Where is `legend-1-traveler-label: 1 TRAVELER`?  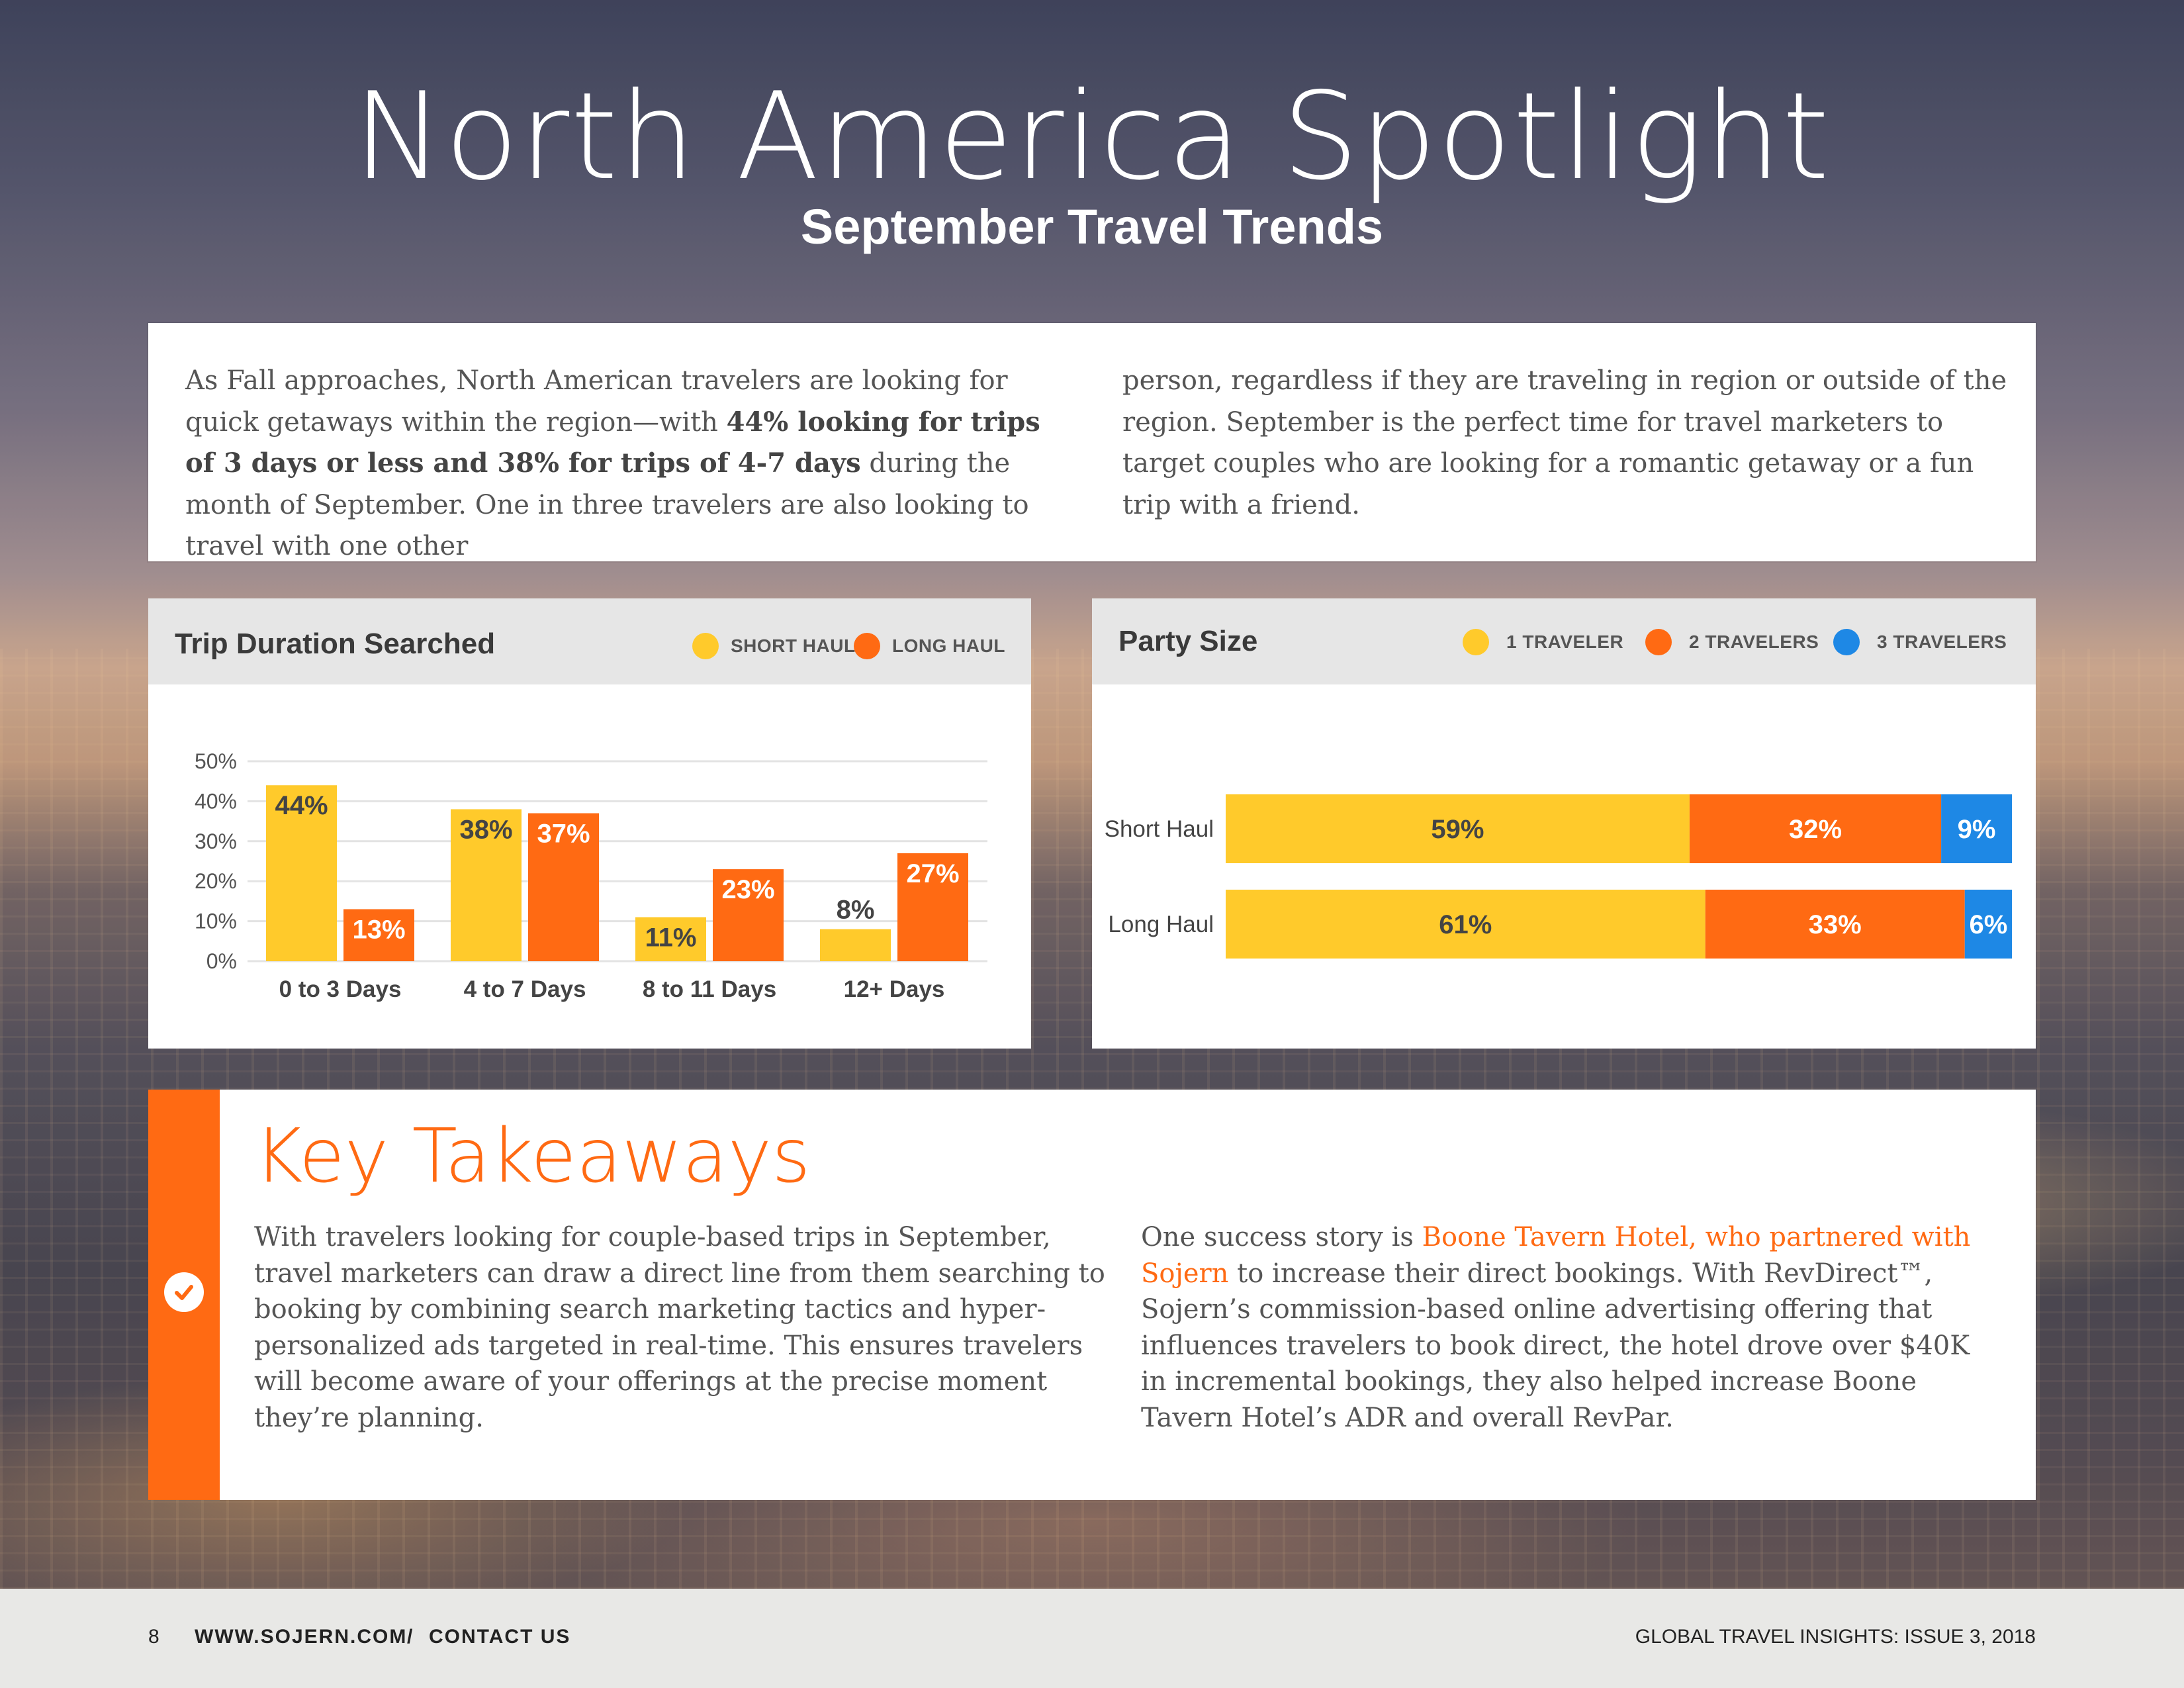
legend-1-traveler-label: 1 TRAVELER is located at coordinates (1565, 642).